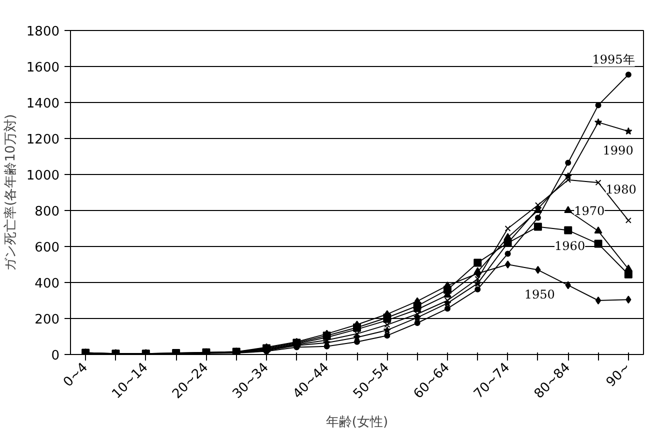 The width and height of the screenshot is (659, 437). Describe the element at coordinates (613, 59) in the screenshot. I see `series-label: 1995年` at that location.